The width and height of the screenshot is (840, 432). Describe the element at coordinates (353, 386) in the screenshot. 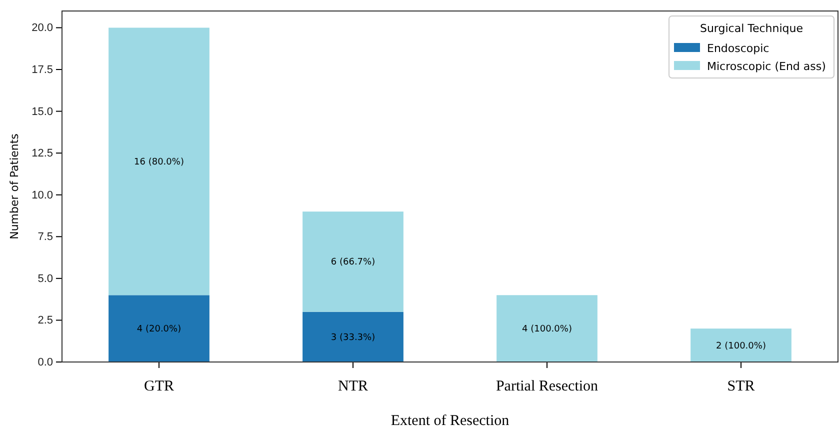

I see `x-tick-label: NTR` at that location.